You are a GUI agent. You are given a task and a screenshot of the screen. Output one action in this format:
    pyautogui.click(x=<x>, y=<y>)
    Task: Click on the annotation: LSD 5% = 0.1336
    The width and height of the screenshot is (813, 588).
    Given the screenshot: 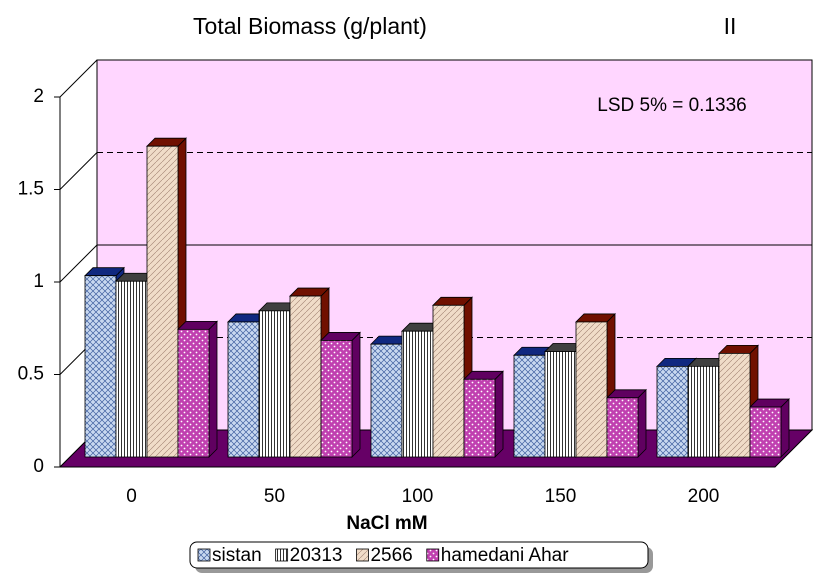 What is the action you would take?
    pyautogui.click(x=671, y=105)
    